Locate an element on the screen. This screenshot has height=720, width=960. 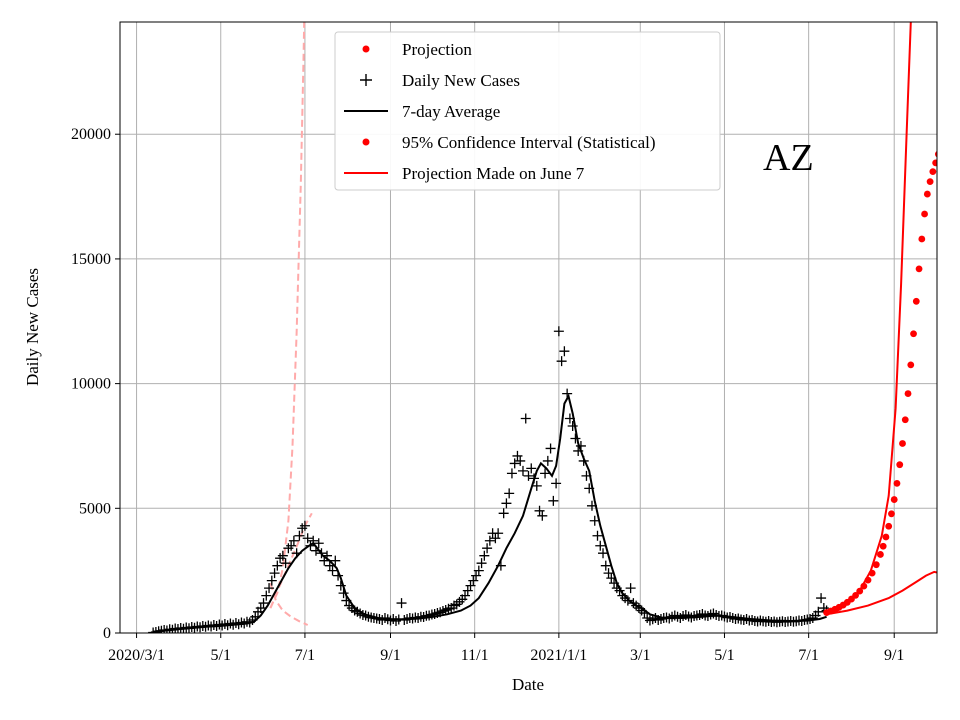
x-tick-label: 11/1 is located at coordinates (475, 655).